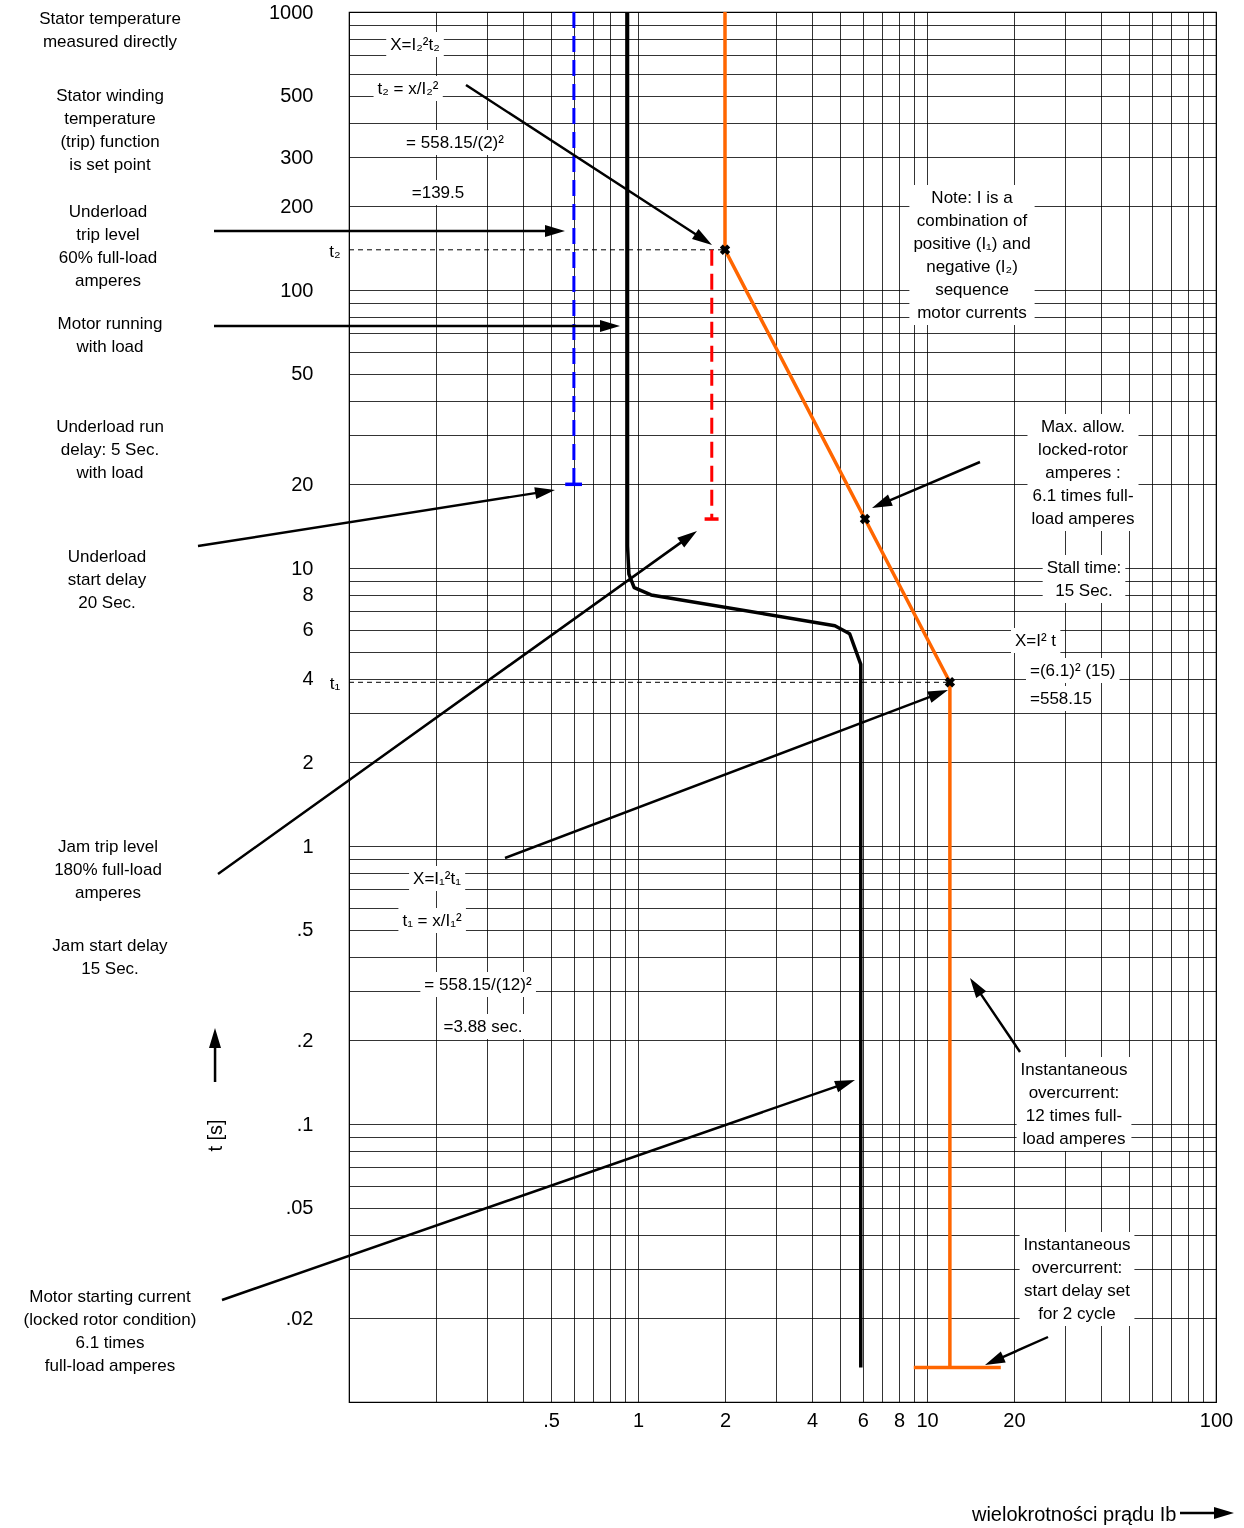  Describe the element at coordinates (308, 594) in the screenshot. I see `y-tick-label: 8` at that location.